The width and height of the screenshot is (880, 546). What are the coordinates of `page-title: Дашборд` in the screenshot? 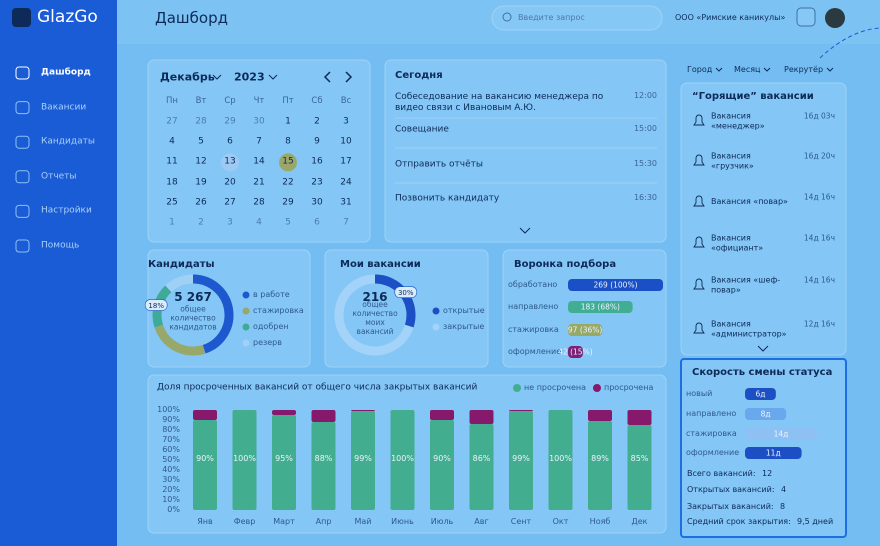 It's located at (191, 18).